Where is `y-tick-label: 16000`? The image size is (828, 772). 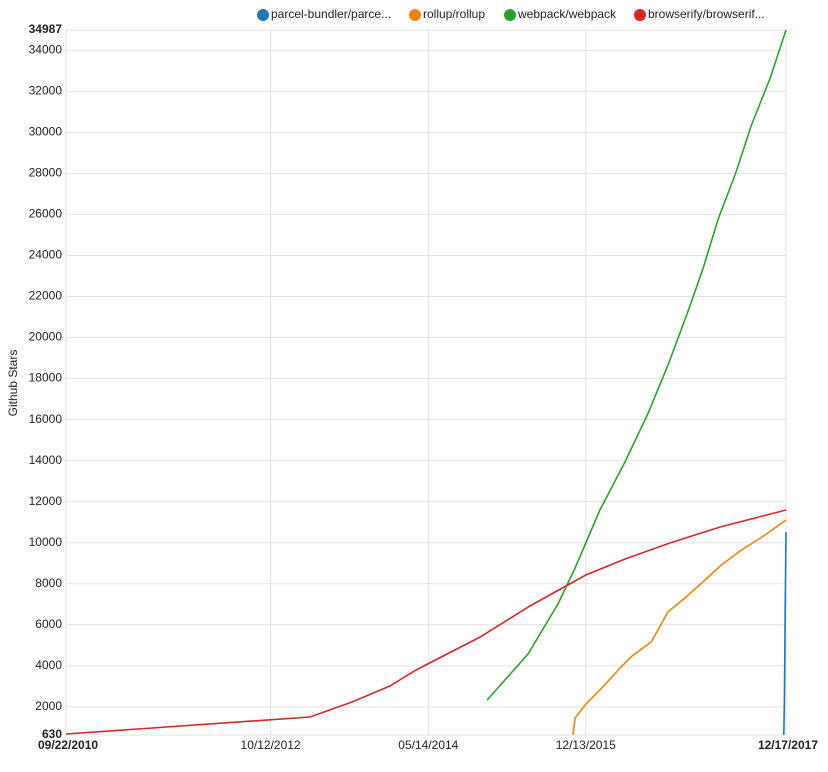 y-tick-label: 16000 is located at coordinates (46, 419).